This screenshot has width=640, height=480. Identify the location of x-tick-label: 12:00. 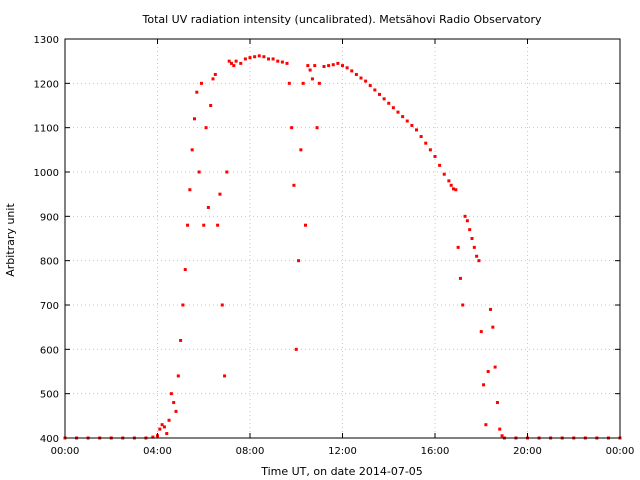
(342, 451).